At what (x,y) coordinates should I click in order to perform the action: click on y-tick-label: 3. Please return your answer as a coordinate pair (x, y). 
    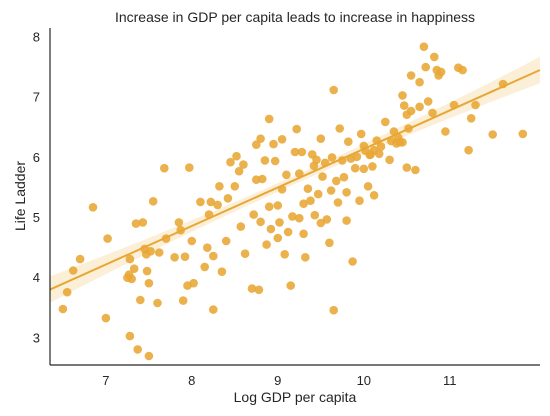
    Looking at the image, I should click on (36, 337).